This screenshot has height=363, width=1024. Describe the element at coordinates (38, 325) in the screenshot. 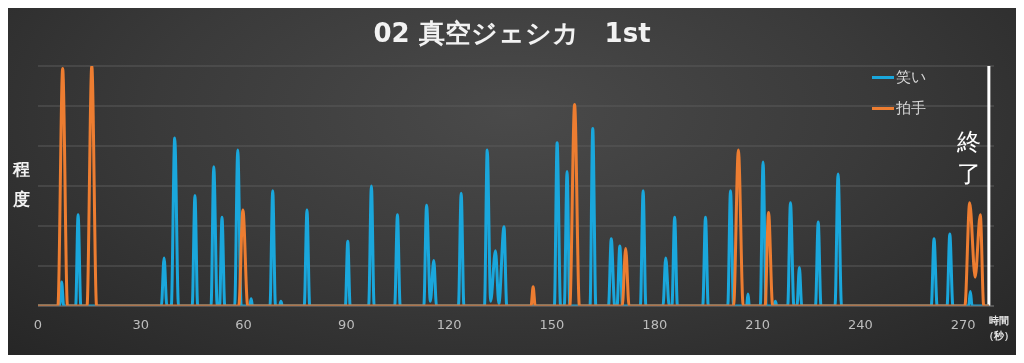

I see `x-tick-label: 0` at that location.